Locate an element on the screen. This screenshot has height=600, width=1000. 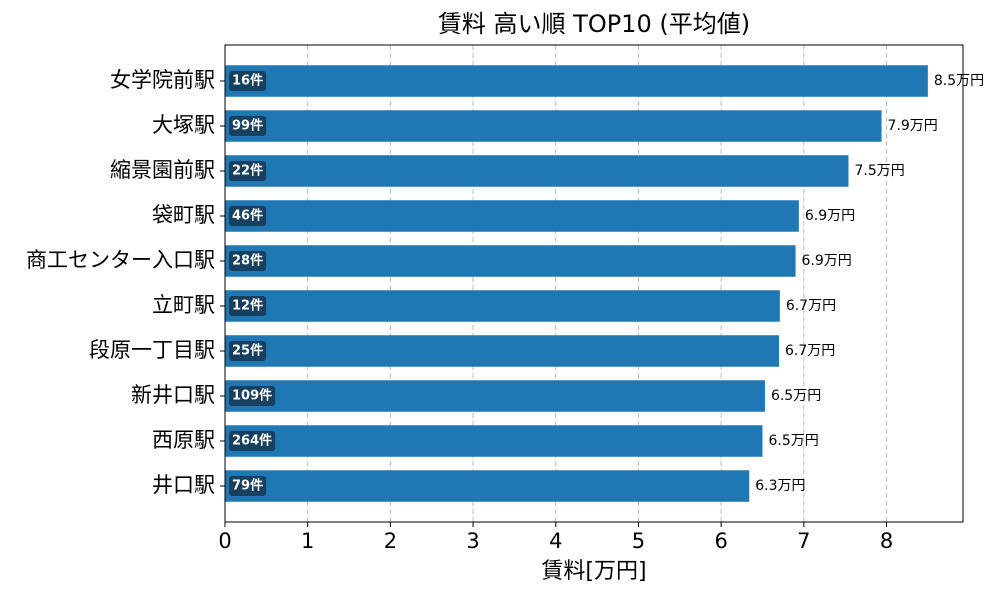
y-tick-label: 袋町駅 is located at coordinates (183, 215).